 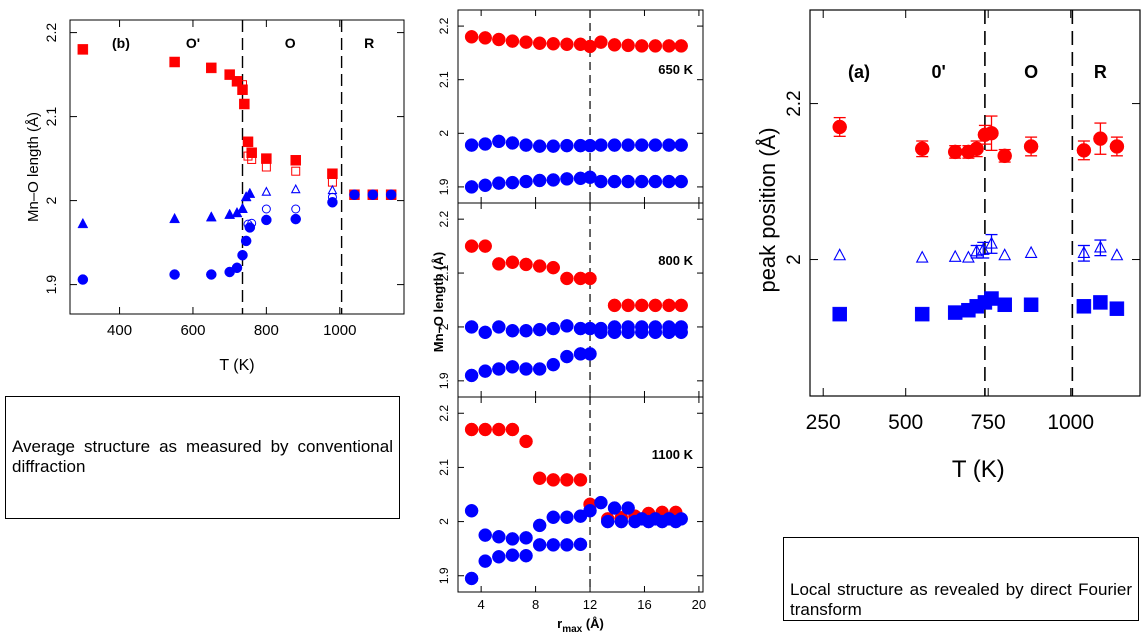 I want to click on right-y-tick-label: 2, so click(x=794, y=259).